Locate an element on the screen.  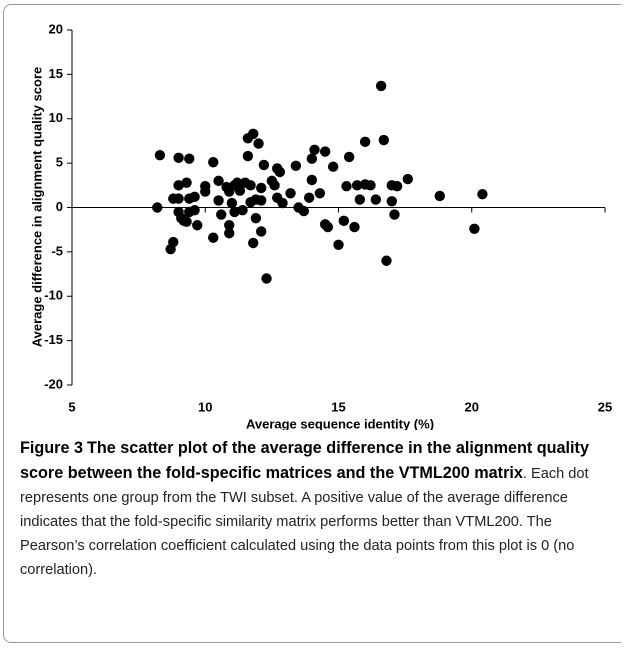
x-axis-title: Average sequence identity (%) is located at coordinates (340, 423).